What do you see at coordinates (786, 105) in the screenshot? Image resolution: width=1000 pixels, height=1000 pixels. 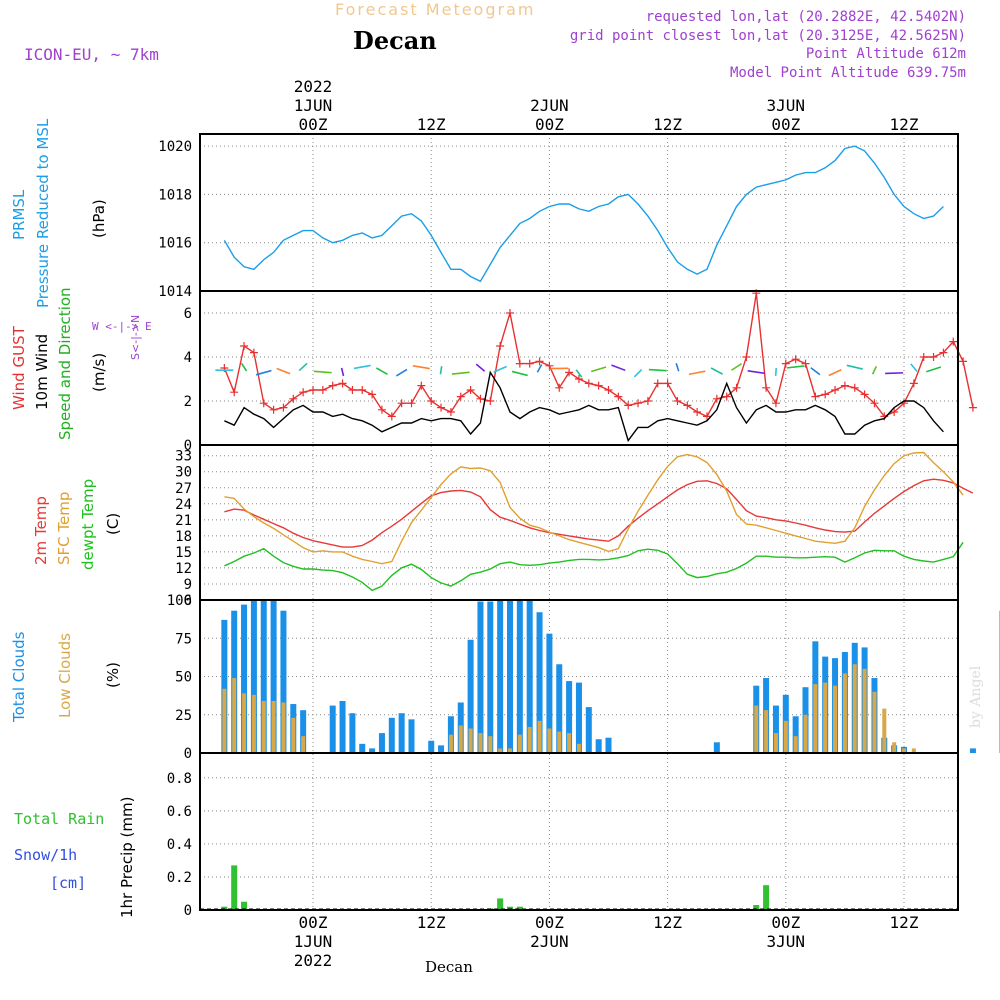 I see `top-time-label: 3JUN` at bounding box center [786, 105].